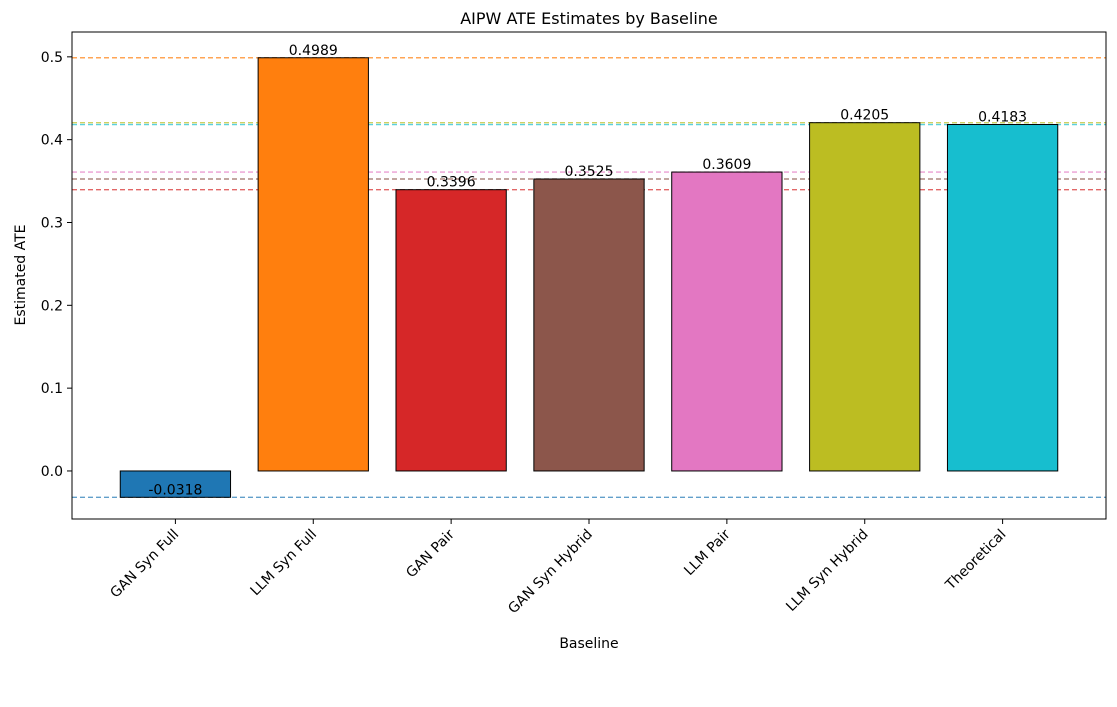  I want to click on y-tick-label: 0.4, so click(52, 141).